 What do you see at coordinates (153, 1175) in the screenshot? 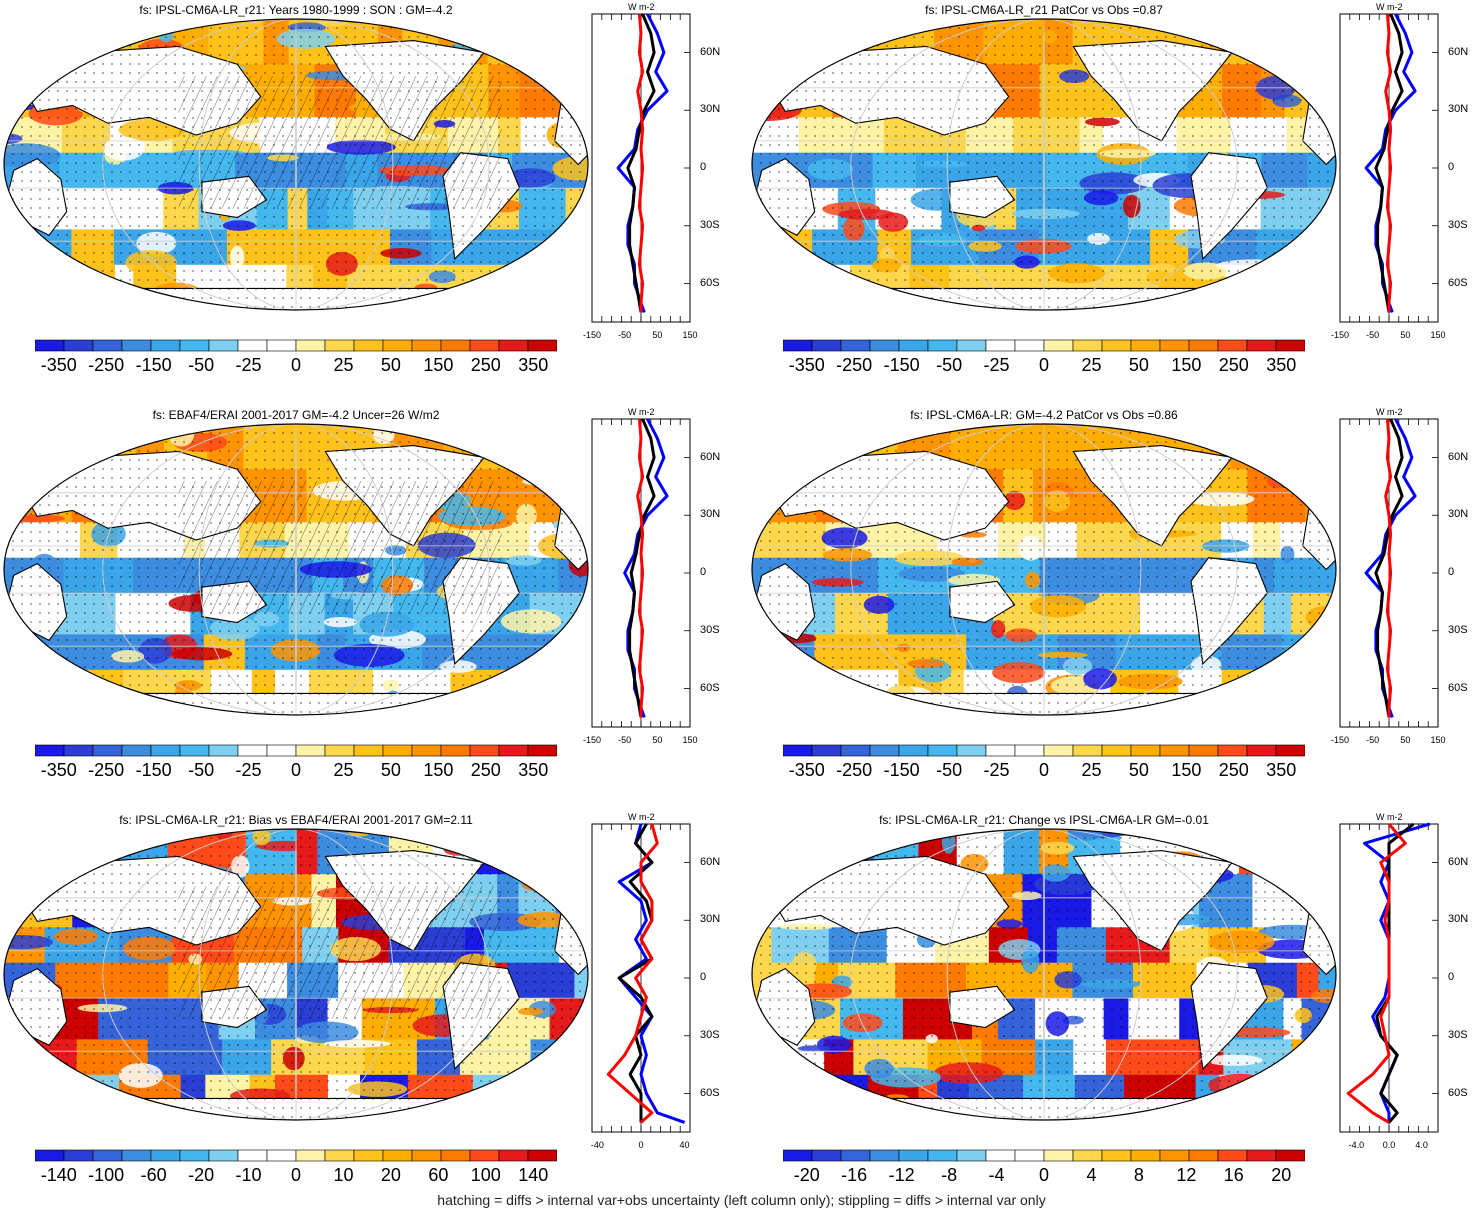
I see `colorbar-tick-label: -60` at bounding box center [153, 1175].